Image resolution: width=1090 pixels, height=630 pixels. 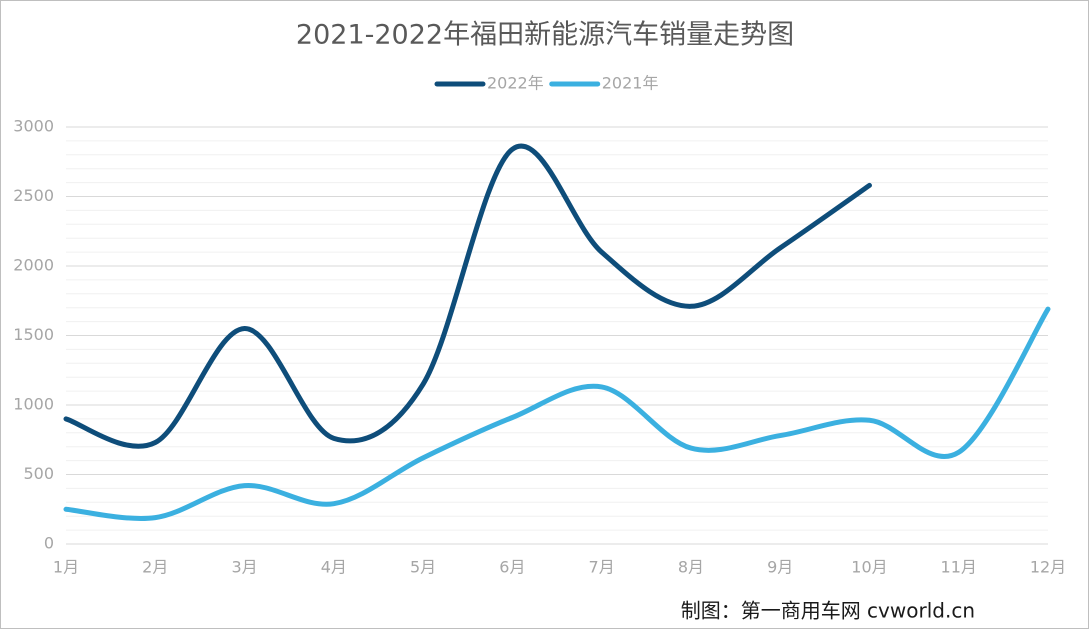 What do you see at coordinates (33, 334) in the screenshot?
I see `y-tick-label: 1500` at bounding box center [33, 334].